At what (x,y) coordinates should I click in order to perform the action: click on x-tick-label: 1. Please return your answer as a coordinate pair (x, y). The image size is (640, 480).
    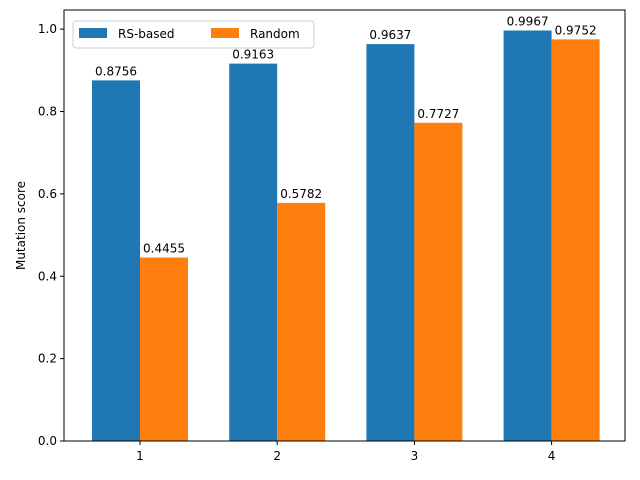
    Looking at the image, I should click on (140, 456).